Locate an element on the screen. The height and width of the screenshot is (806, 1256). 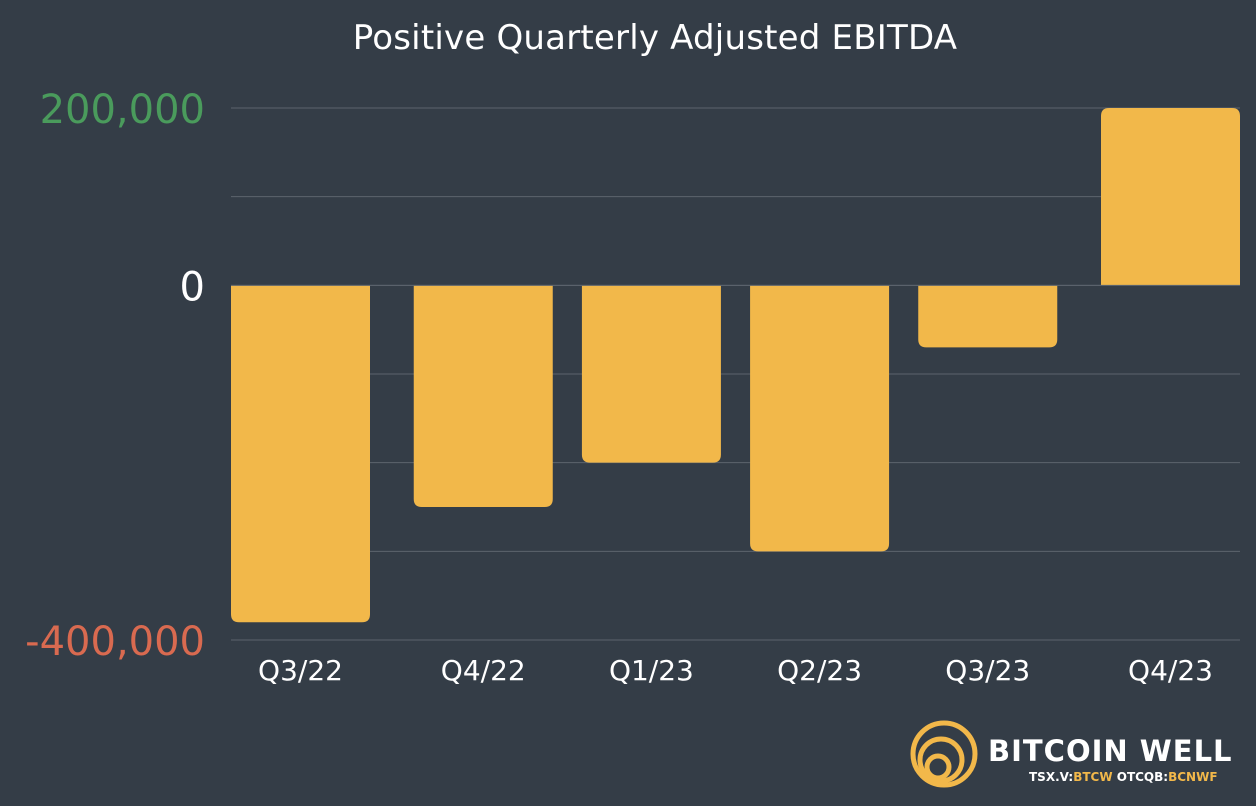
y-tick-label: 0 is located at coordinates (192, 287).